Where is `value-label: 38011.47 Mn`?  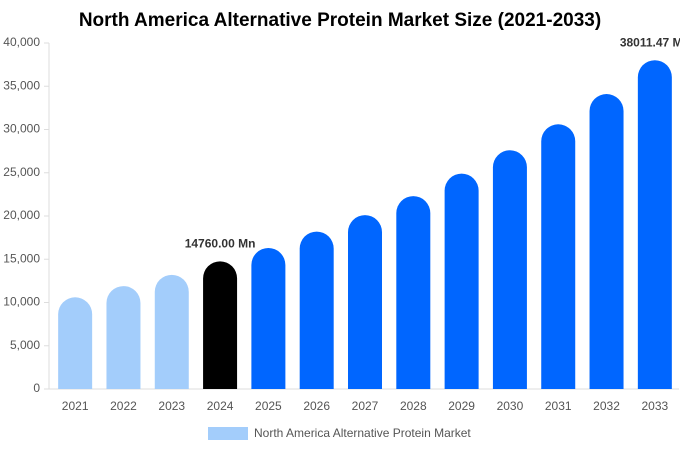 value-label: 38011.47 Mn is located at coordinates (650, 42).